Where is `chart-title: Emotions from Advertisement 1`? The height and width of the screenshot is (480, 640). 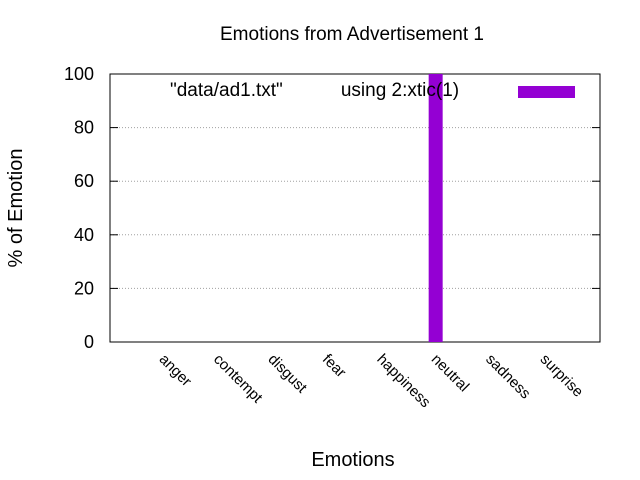
chart-title: Emotions from Advertisement 1 is located at coordinates (352, 34).